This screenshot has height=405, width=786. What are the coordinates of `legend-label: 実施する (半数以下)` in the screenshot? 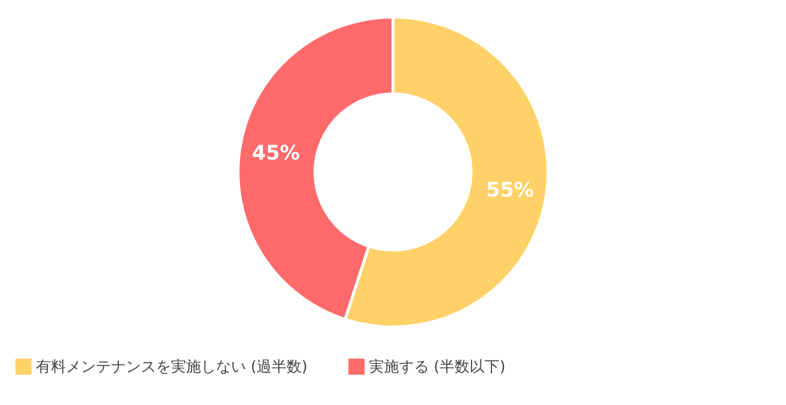 It's located at (437, 367).